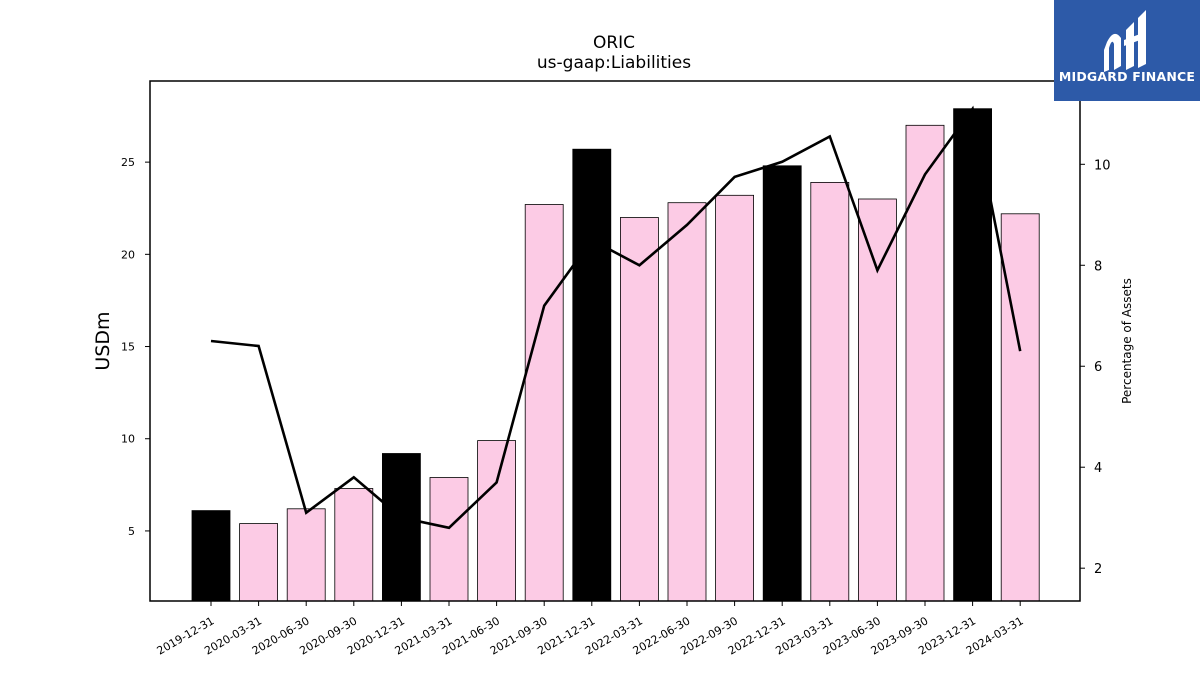  What do you see at coordinates (614, 43) in the screenshot?
I see `chart-title: ORIC` at bounding box center [614, 43].